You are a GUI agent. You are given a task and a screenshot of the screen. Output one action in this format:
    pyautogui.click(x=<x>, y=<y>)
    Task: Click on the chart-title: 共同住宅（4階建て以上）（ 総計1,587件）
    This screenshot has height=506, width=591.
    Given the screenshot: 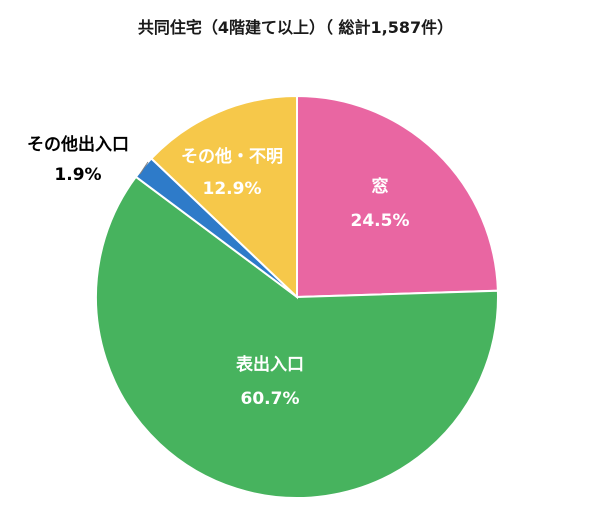 What is the action you would take?
    pyautogui.click(x=295, y=27)
    